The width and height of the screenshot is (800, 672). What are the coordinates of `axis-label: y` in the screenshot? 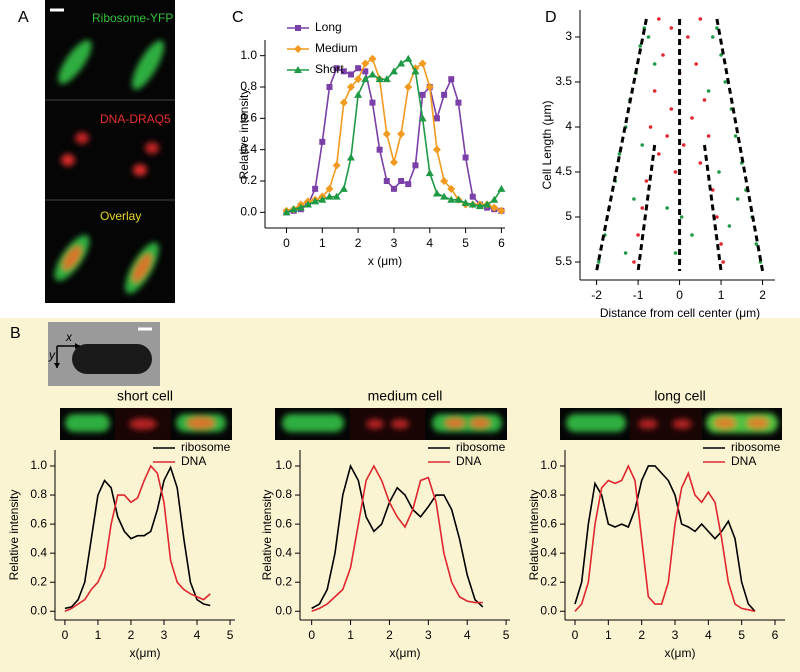 It's located at (52, 355).